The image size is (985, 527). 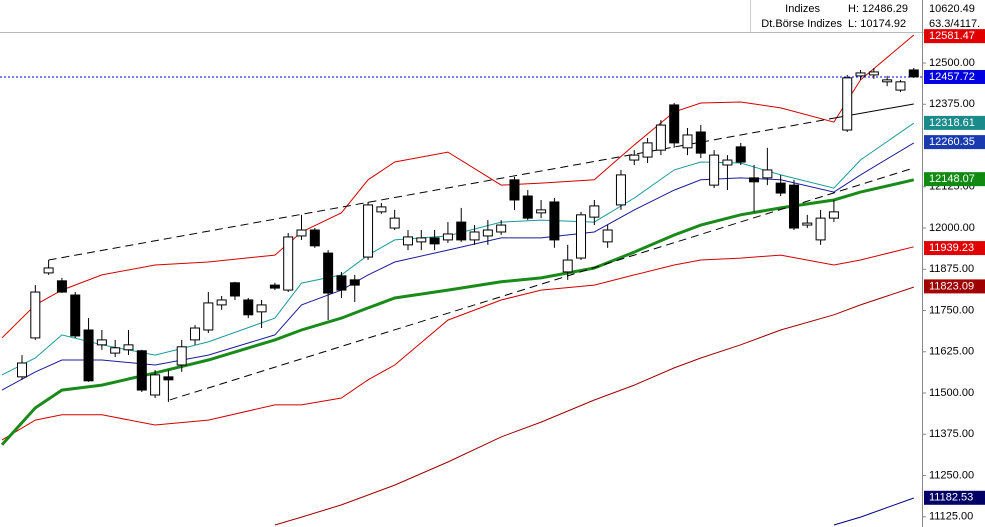 I want to click on market: Indizes, so click(x=802, y=9).